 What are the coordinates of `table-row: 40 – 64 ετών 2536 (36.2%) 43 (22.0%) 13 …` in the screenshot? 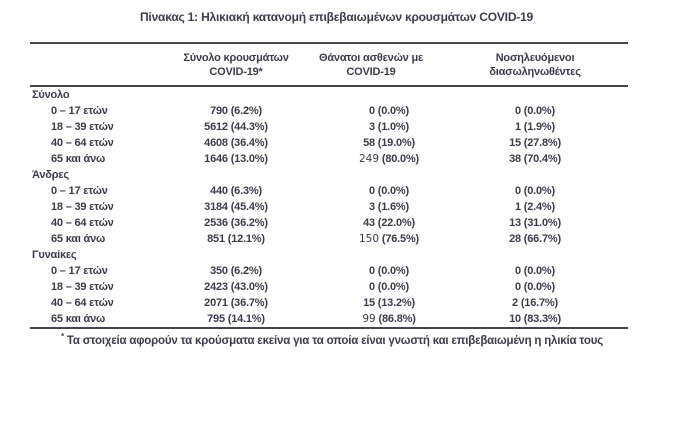 It's located at (329, 223).